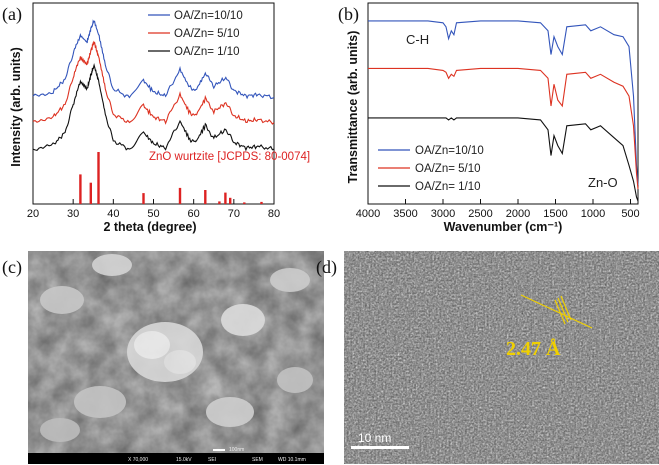  Describe the element at coordinates (73, 214) in the screenshot. I see `xrd-x-tick-label: 30` at that location.